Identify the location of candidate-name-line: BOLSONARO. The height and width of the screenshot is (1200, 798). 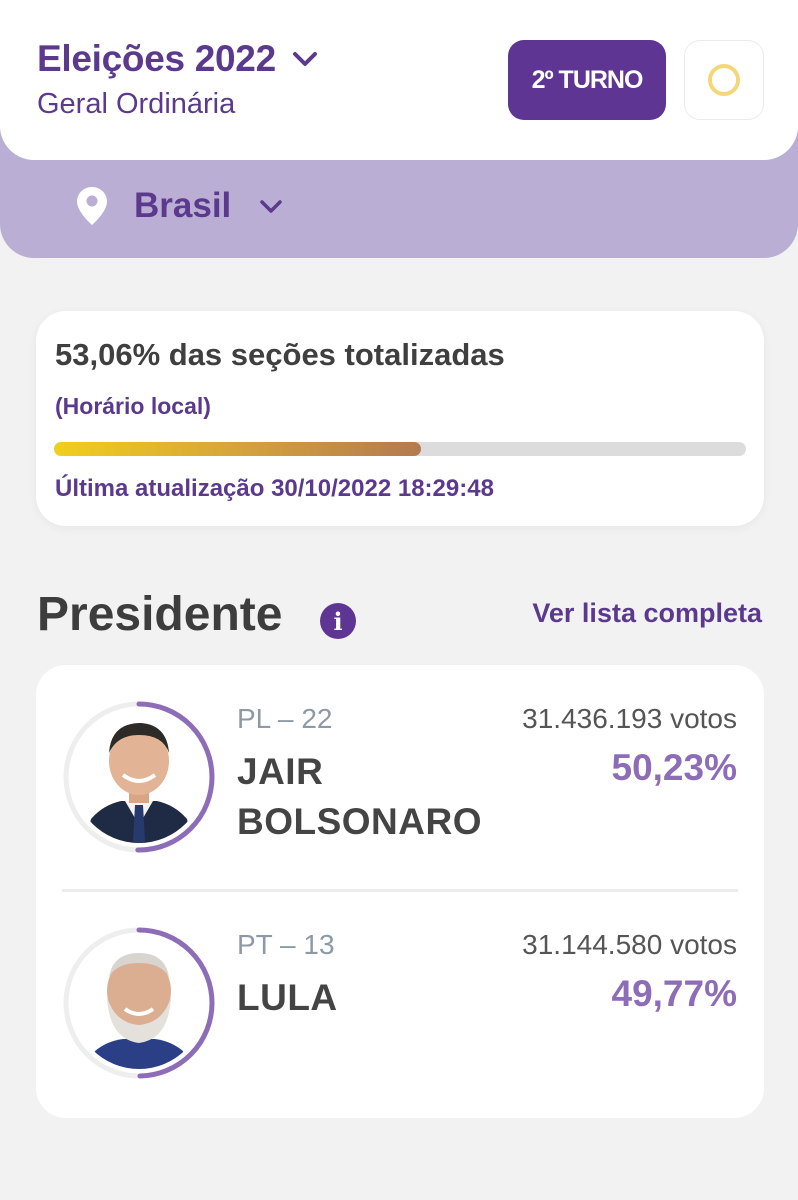
(359, 821).